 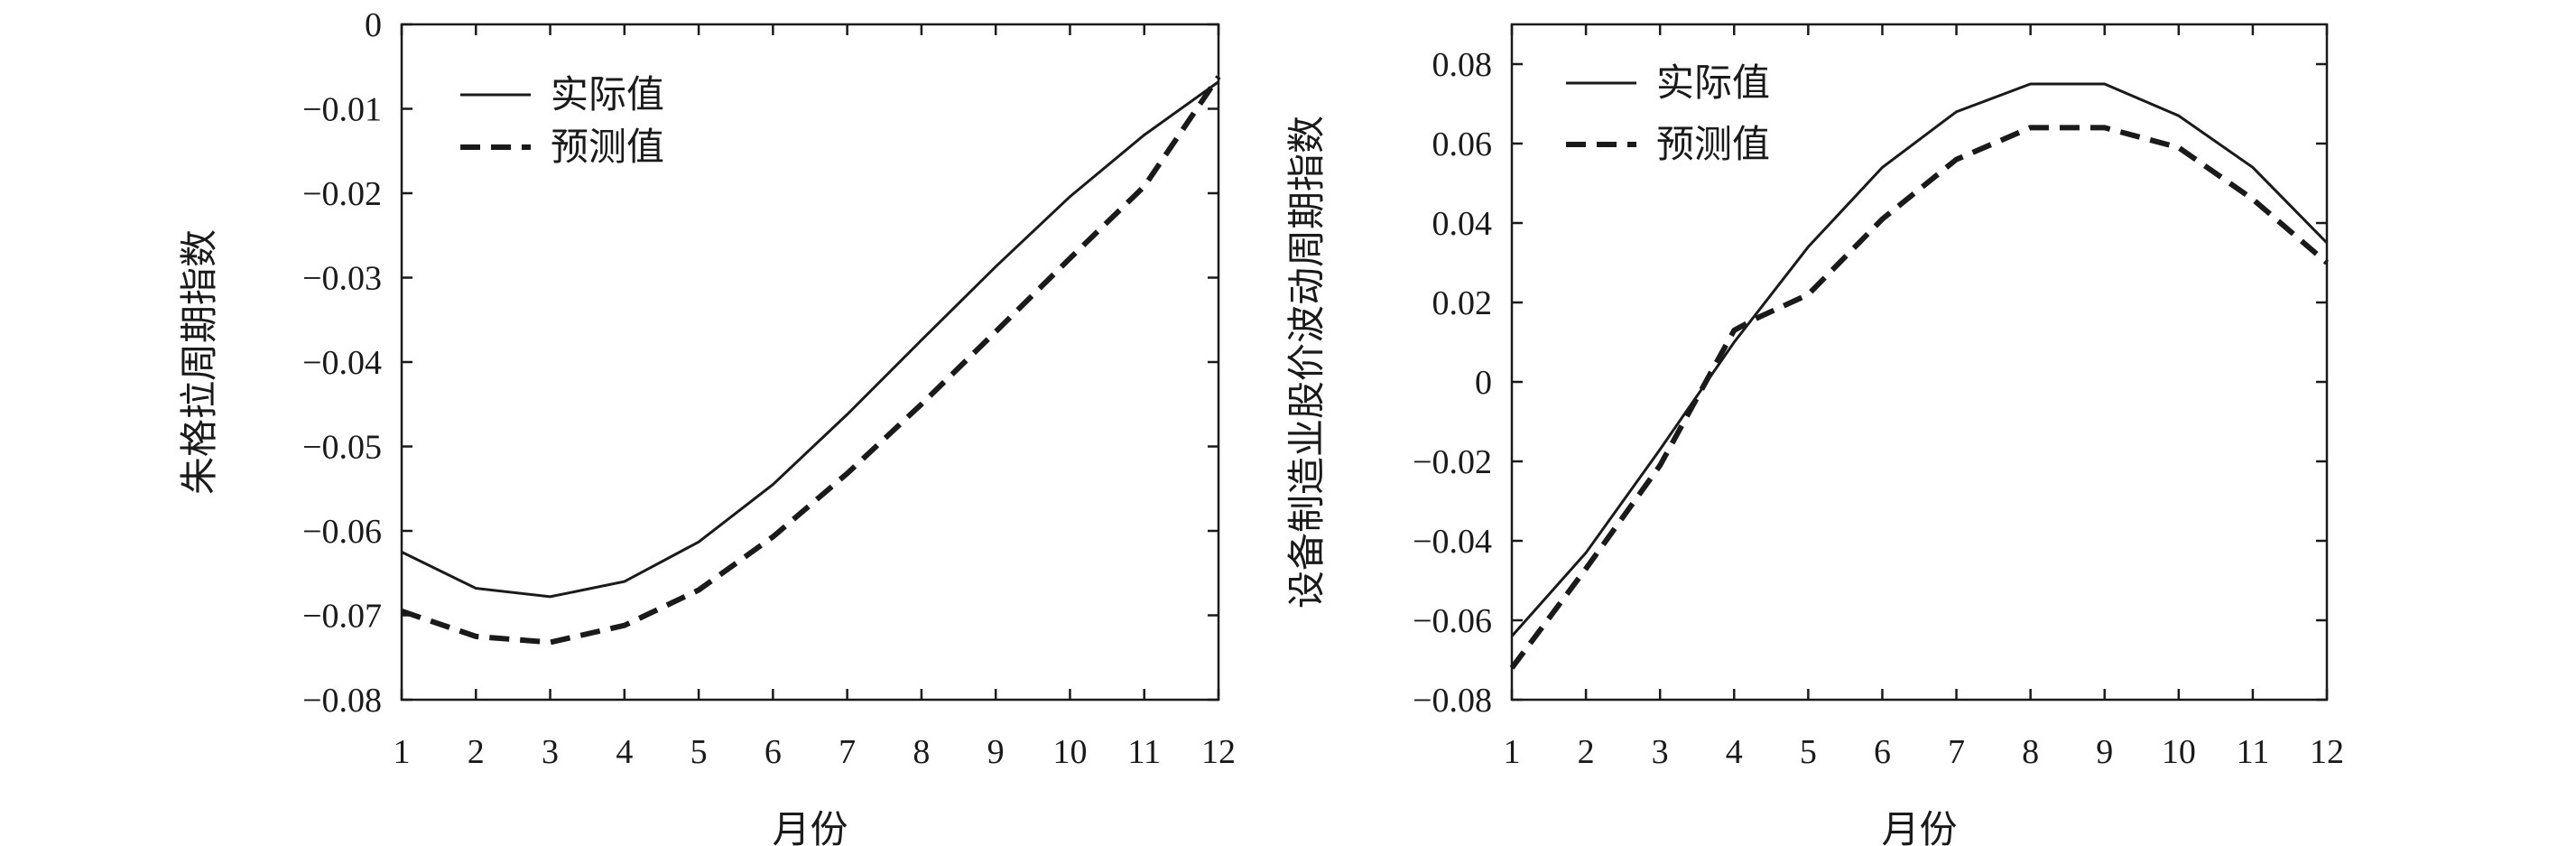 I want to click on y-tick-label: −0.01, so click(x=342, y=110).